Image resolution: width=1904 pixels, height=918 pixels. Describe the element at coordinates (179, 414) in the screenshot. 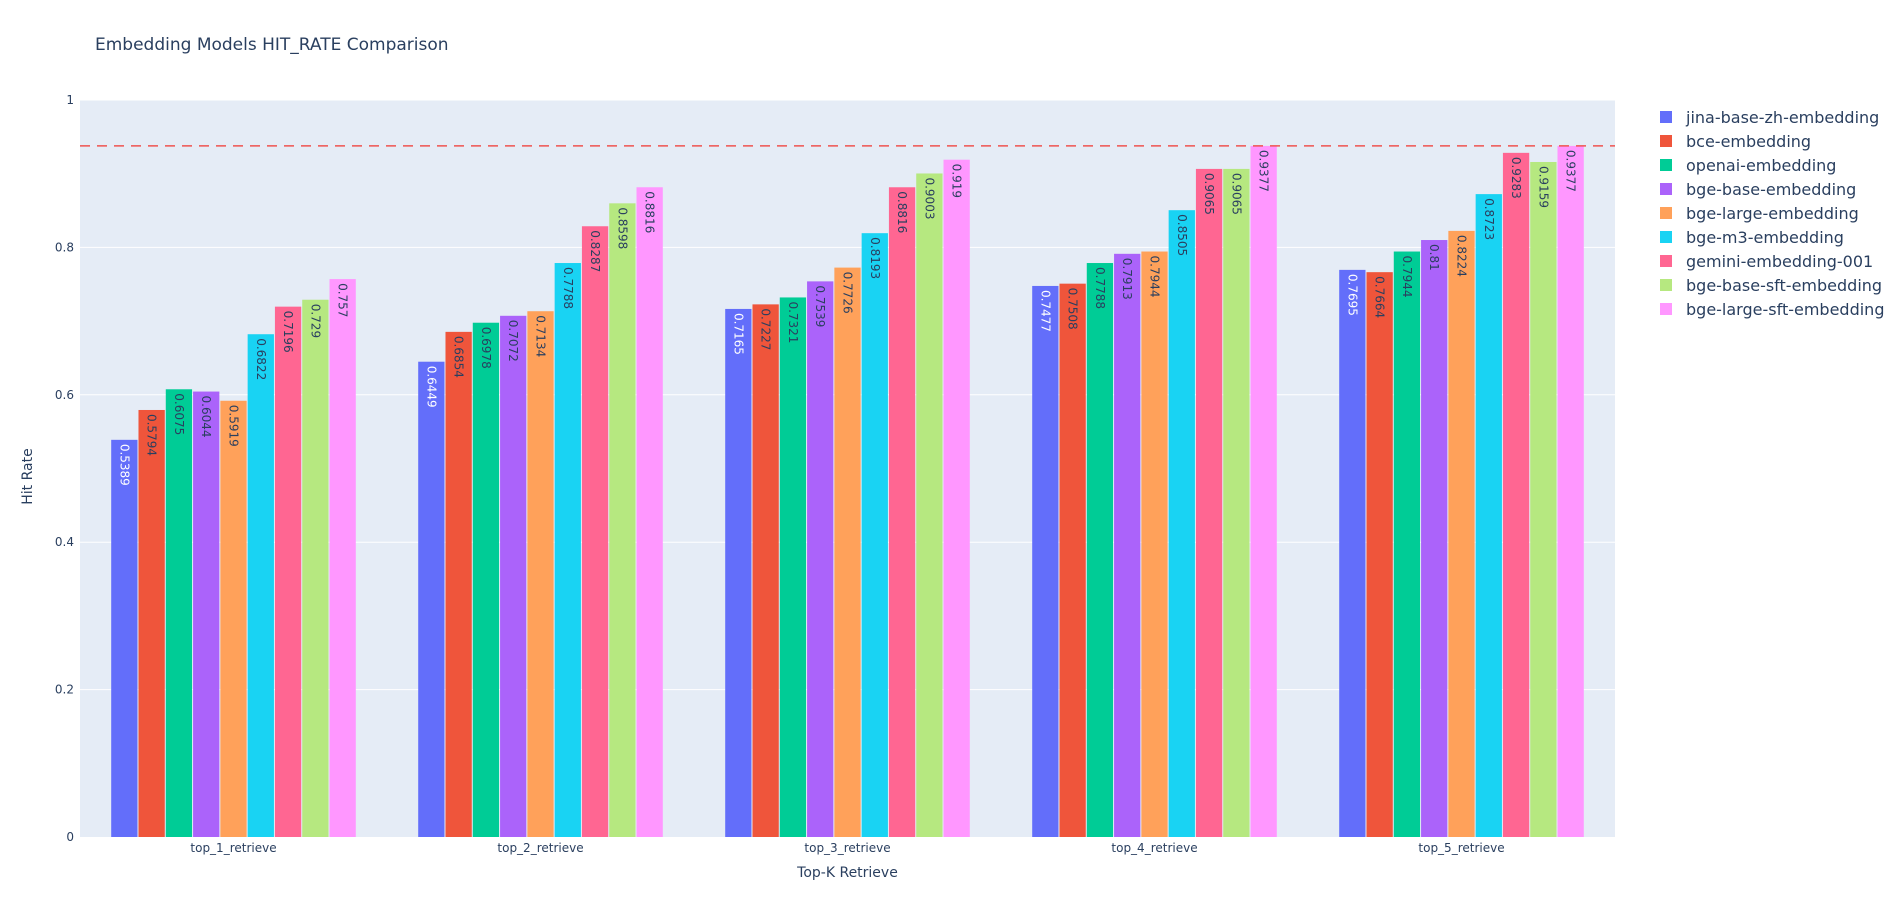

I see `bar-value-label: 0.6075` at that location.